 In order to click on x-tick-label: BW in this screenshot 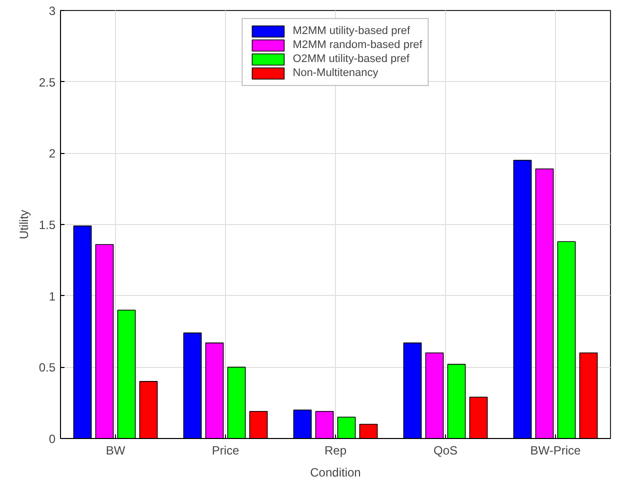, I will do `click(116, 451)`.